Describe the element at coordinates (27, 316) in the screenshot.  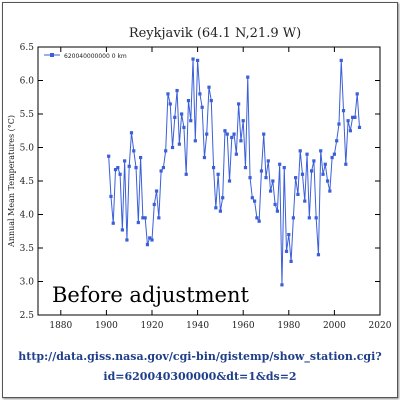
I see `y-tick-label: 2.5` at that location.